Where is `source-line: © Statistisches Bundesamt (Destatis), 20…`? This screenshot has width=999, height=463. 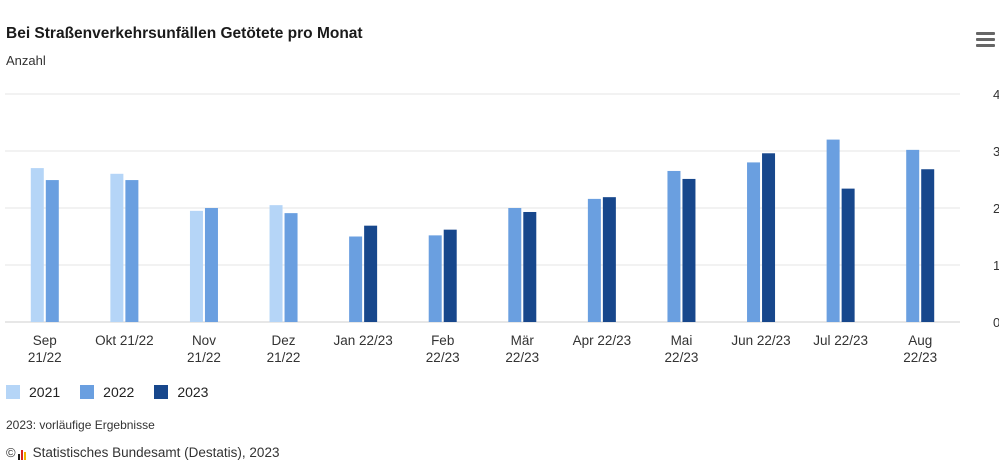 source-line: © Statistisches Bundesamt (Destatis), 20… is located at coordinates (142, 452).